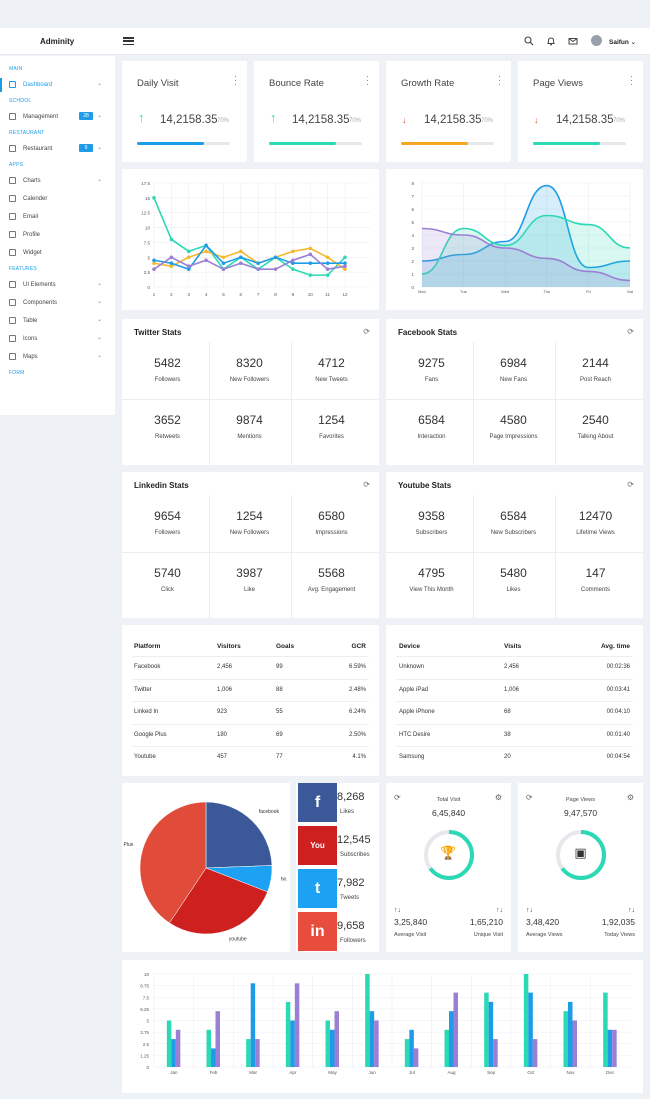 The width and height of the screenshot is (650, 1099). Describe the element at coordinates (412, 248) in the screenshot. I see `y-tick-label: 3` at that location.